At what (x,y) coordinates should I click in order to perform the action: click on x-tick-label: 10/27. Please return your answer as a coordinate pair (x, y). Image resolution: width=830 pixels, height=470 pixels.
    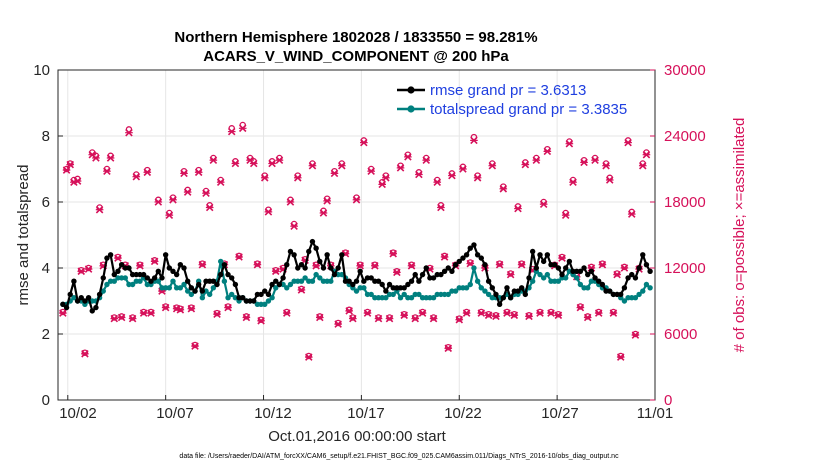
    Looking at the image, I should click on (560, 413).